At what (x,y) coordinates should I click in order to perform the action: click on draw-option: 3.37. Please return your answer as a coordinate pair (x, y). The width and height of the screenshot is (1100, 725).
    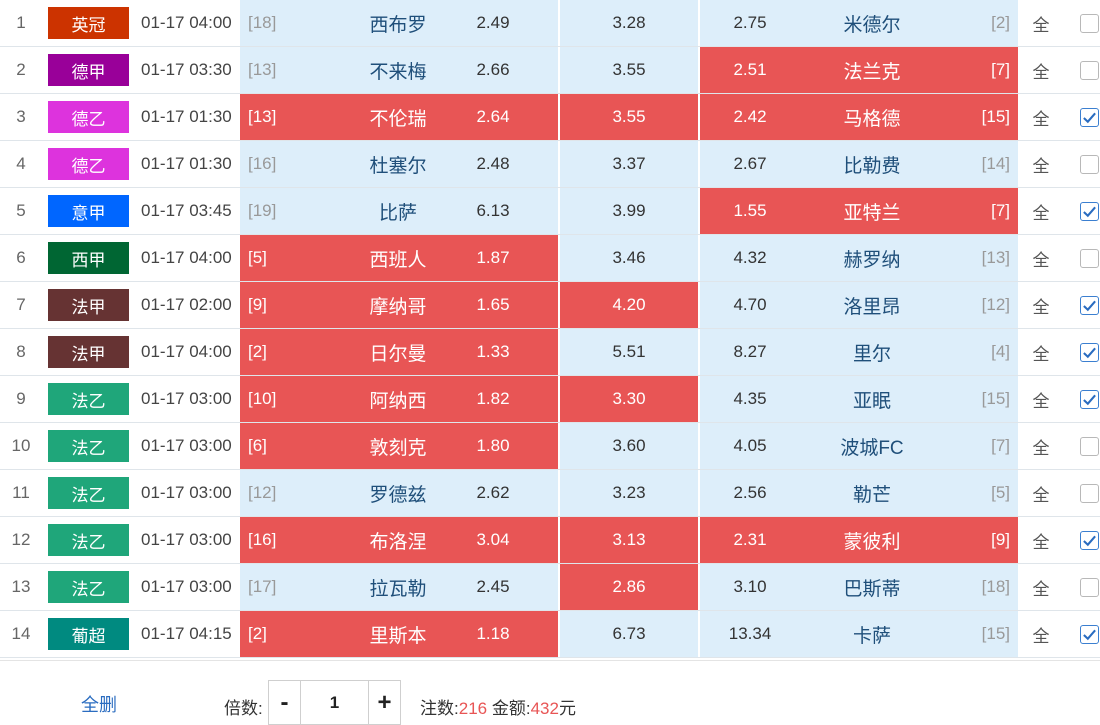
    Looking at the image, I should click on (629, 164).